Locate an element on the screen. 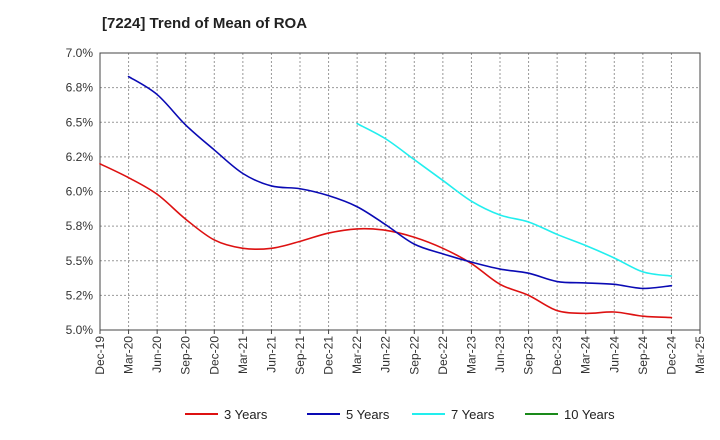 This screenshot has height=440, width=720. x-tick-label: Dec-22 is located at coordinates (443, 355).